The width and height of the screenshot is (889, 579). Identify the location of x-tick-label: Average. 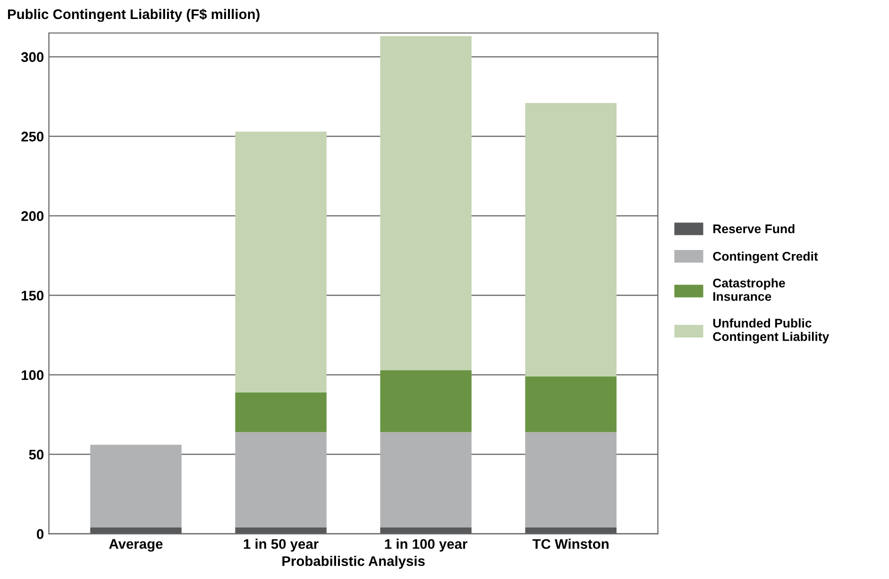
(136, 545).